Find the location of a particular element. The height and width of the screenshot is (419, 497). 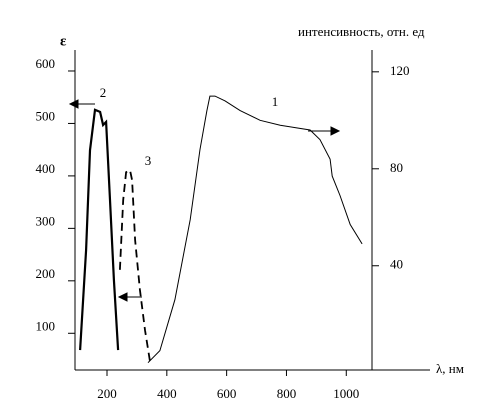

y-axis-label: ε is located at coordinates (63, 41).